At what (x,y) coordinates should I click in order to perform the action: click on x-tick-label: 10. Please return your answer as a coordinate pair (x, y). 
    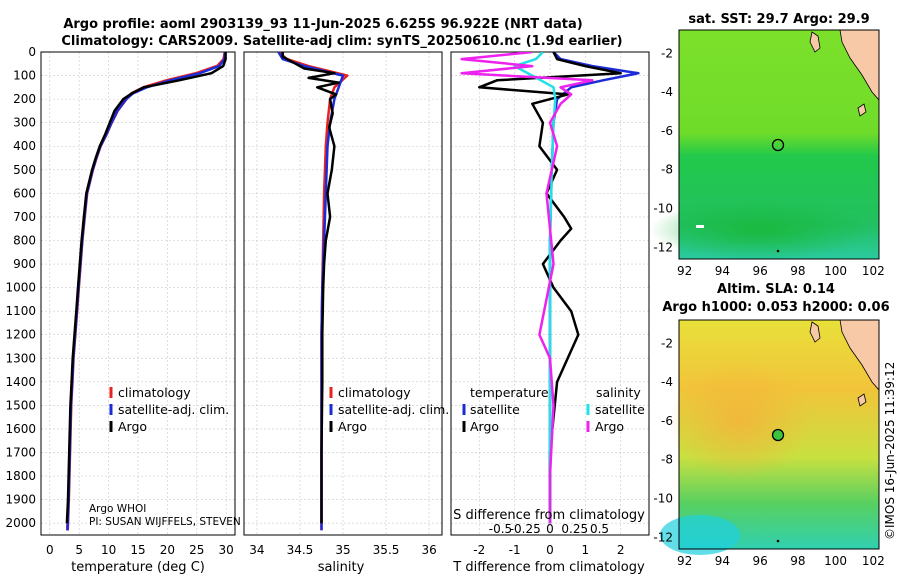
    Looking at the image, I should click on (108, 550).